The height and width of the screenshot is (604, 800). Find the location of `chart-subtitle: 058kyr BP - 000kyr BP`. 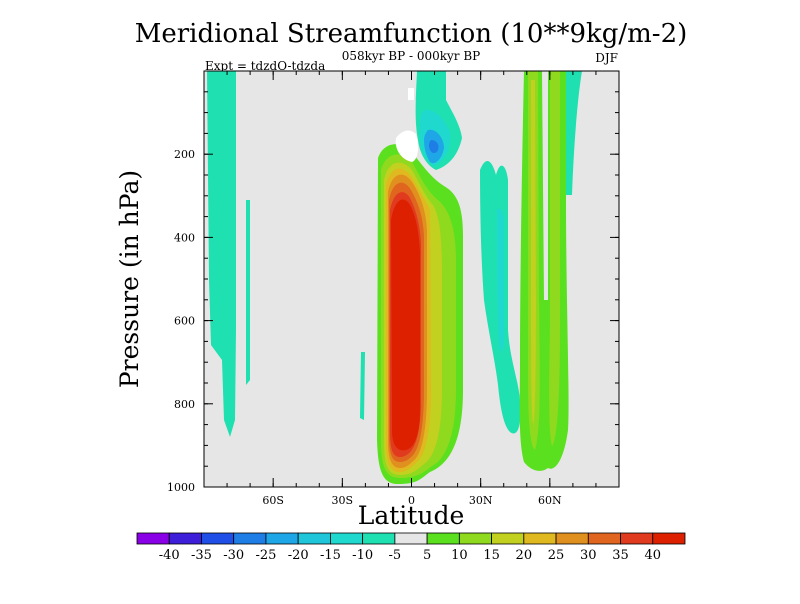

chart-subtitle: 058kyr BP - 000kyr BP is located at coordinates (411, 56).